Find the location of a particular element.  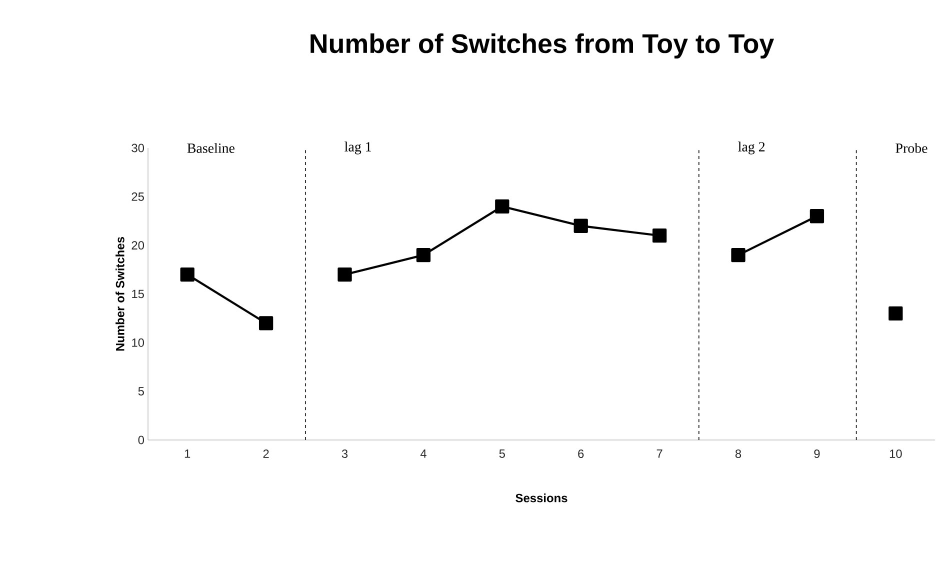

x-tick-label: 9 is located at coordinates (817, 454).